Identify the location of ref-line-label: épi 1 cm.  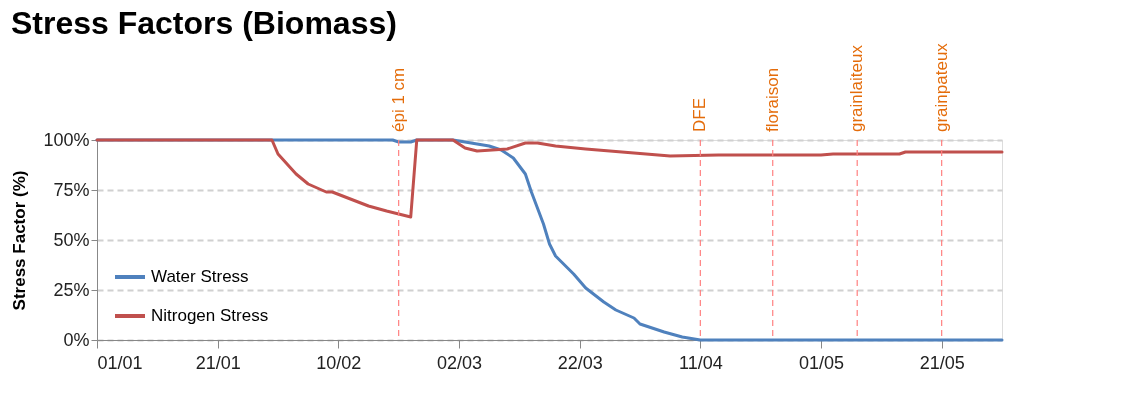
(398, 99).